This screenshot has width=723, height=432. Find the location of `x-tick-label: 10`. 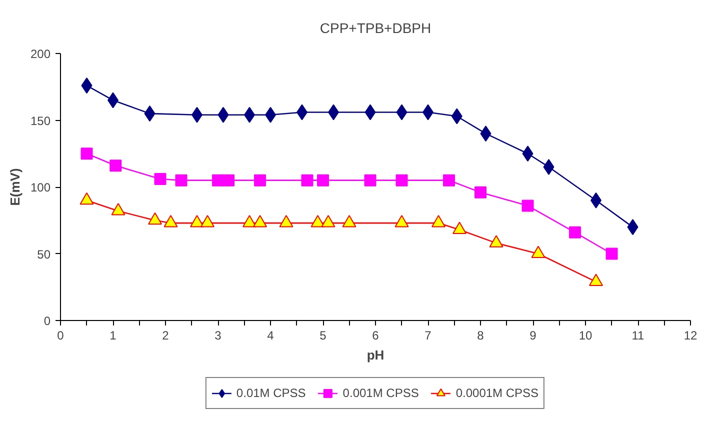

x-tick-label: 10 is located at coordinates (585, 335).